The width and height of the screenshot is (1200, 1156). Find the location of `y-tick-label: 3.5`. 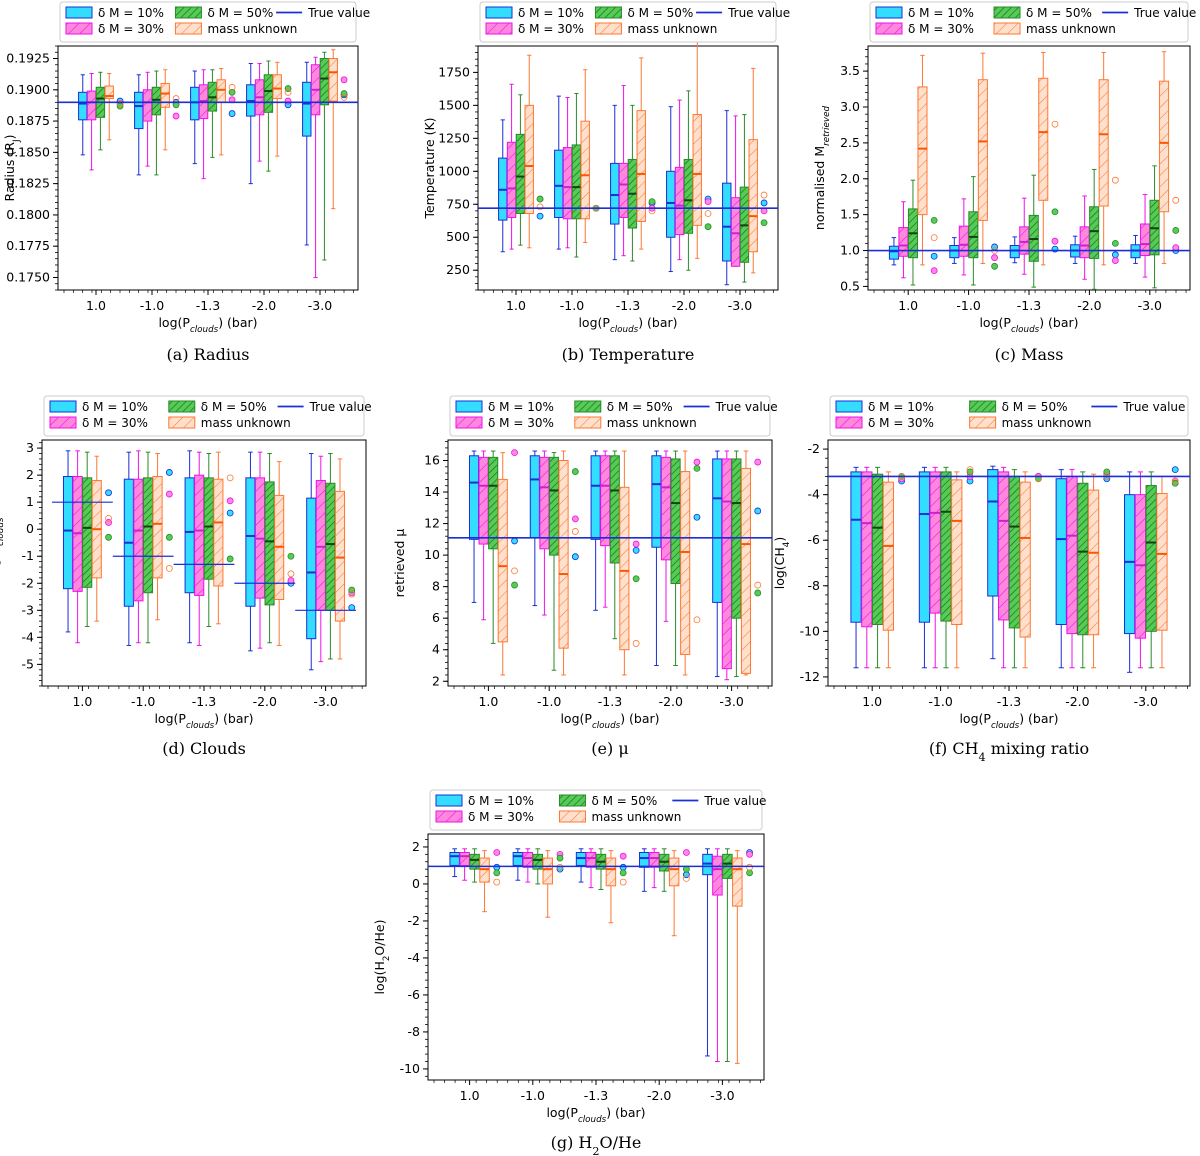

y-tick-label: 3.5 is located at coordinates (850, 70).